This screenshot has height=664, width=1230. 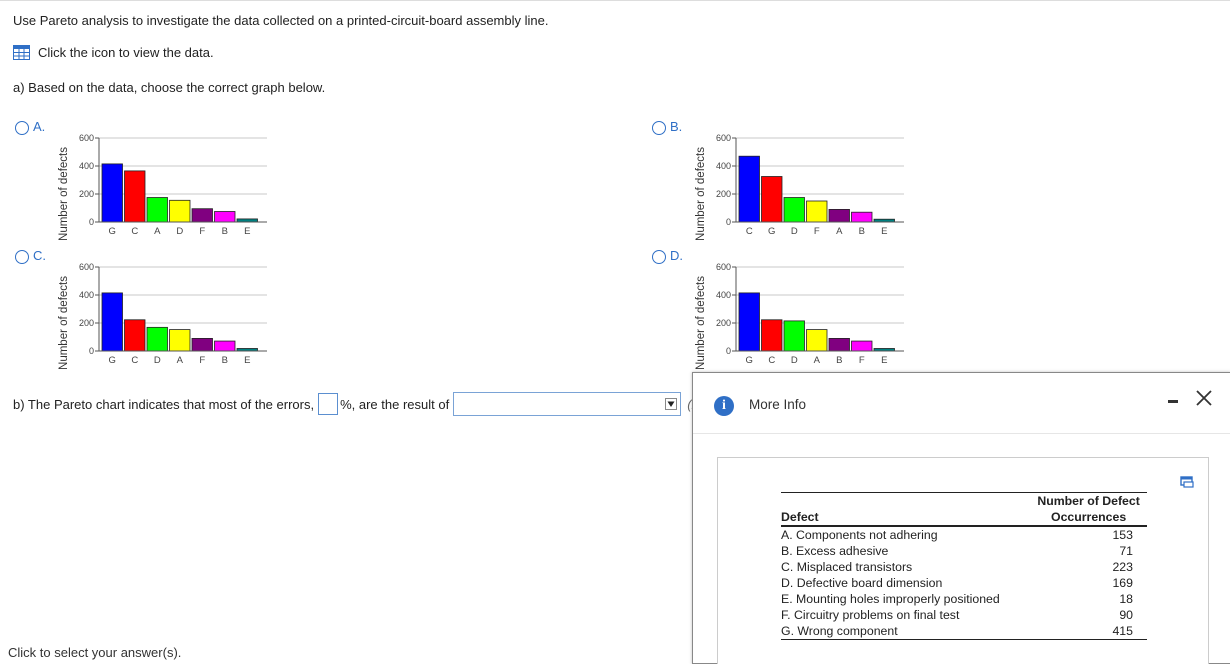 I want to click on option-b-chart: Number of defects 0 200 400 600 C G D F A B E, so click(x=799, y=186).